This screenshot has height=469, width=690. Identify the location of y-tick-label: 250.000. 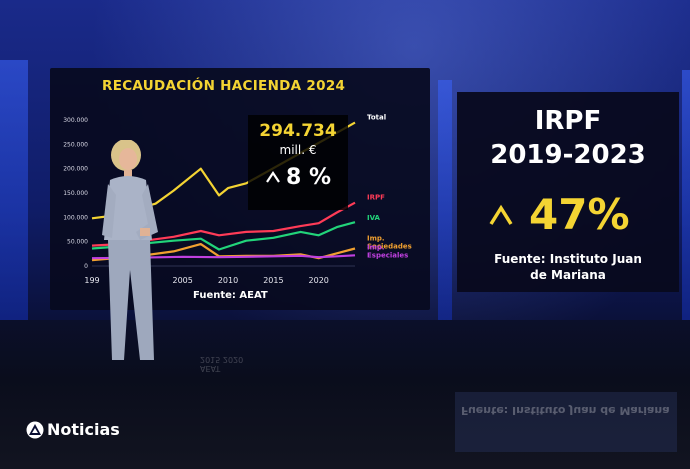
(75, 144).